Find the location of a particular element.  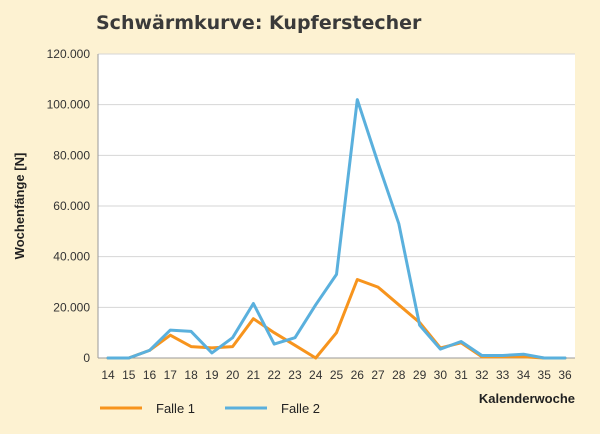

x-tick-label: 21 is located at coordinates (254, 375).